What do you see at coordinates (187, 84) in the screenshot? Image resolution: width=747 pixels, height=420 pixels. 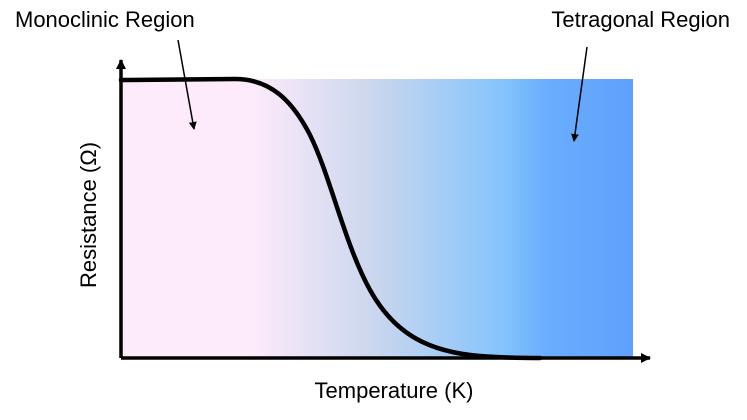 I see `monoclinic-pointer-arrow` at bounding box center [187, 84].